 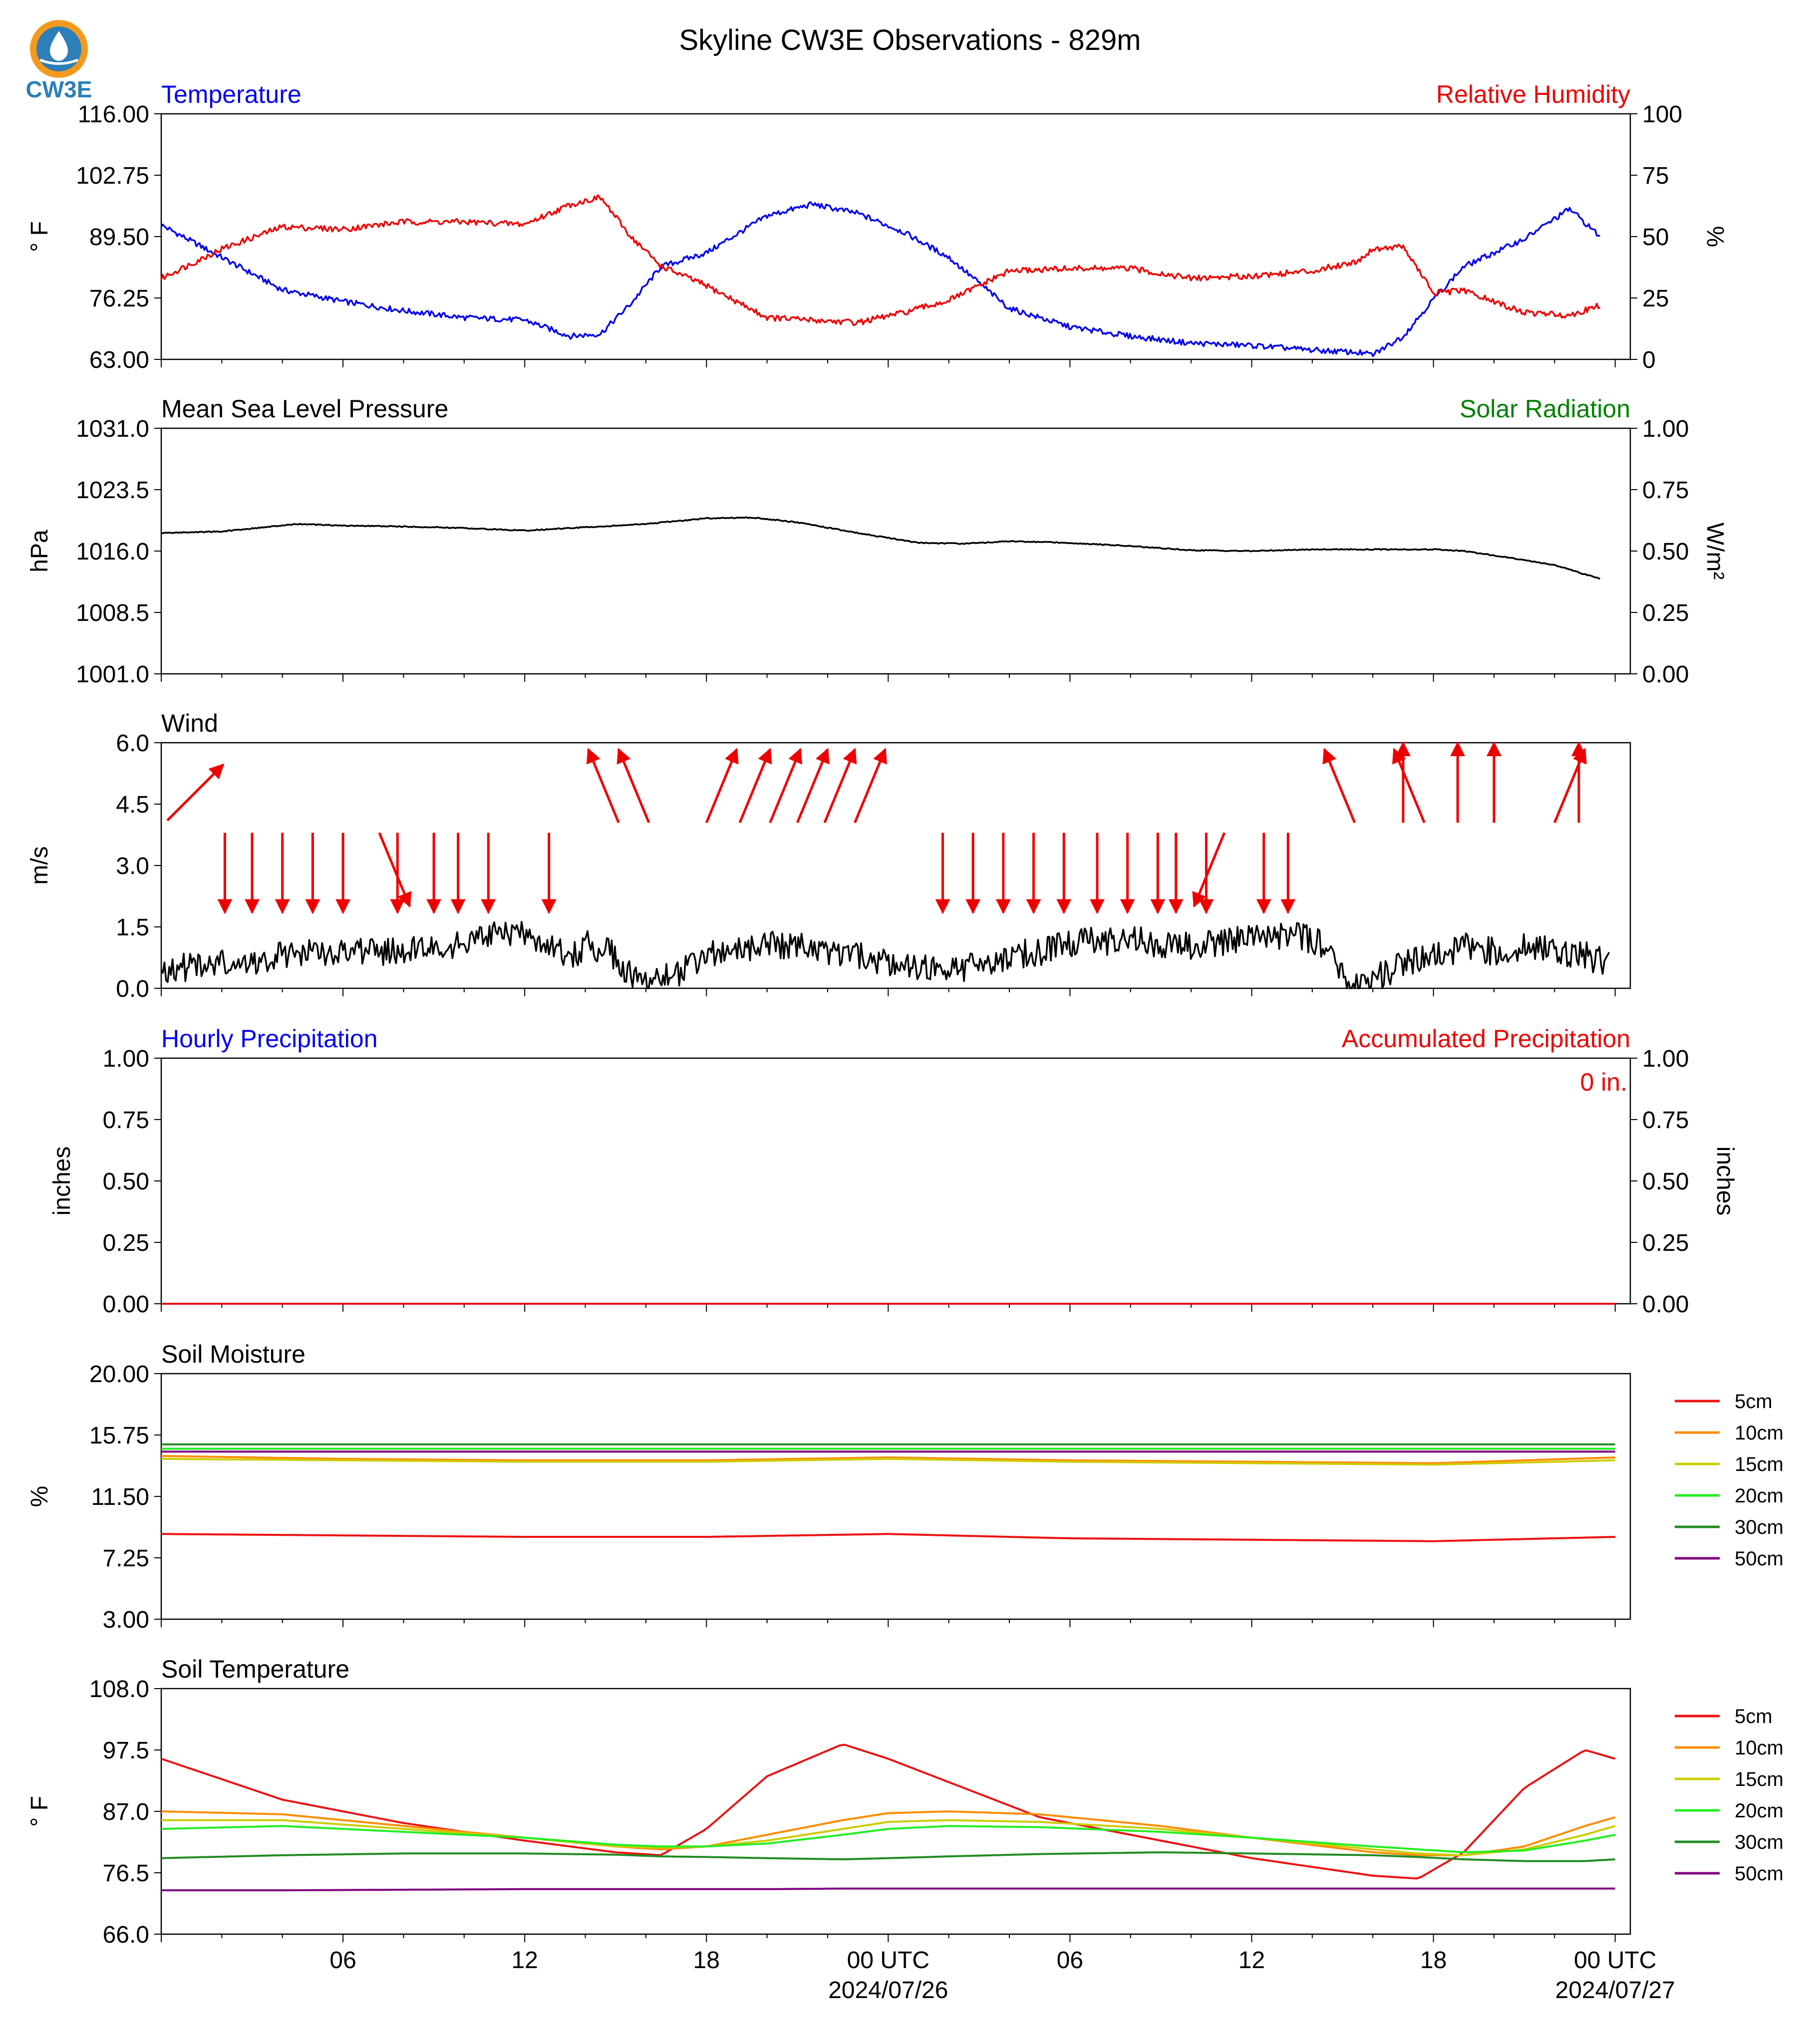 What do you see at coordinates (62, 1181) in the screenshot?
I see `y-axis-label: inches` at bounding box center [62, 1181].